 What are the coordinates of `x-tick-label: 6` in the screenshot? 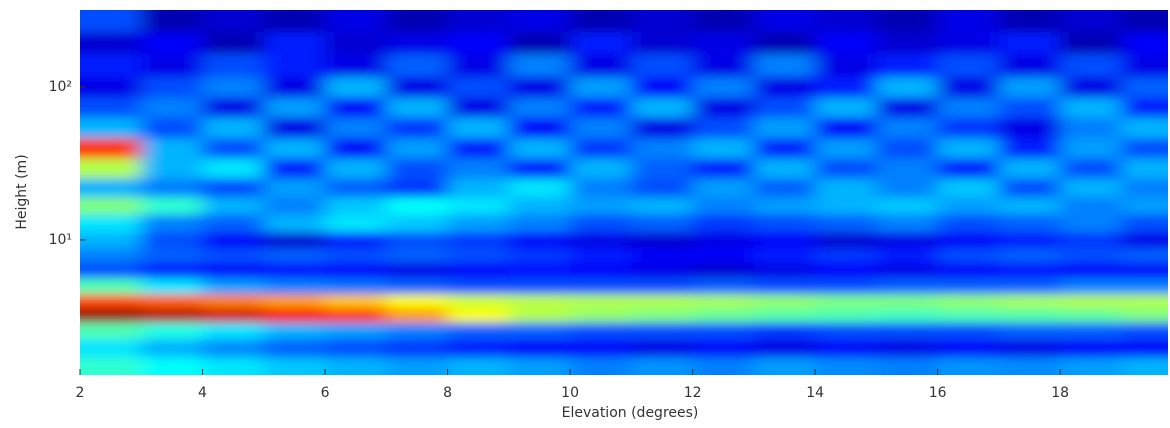 It's located at (325, 393).